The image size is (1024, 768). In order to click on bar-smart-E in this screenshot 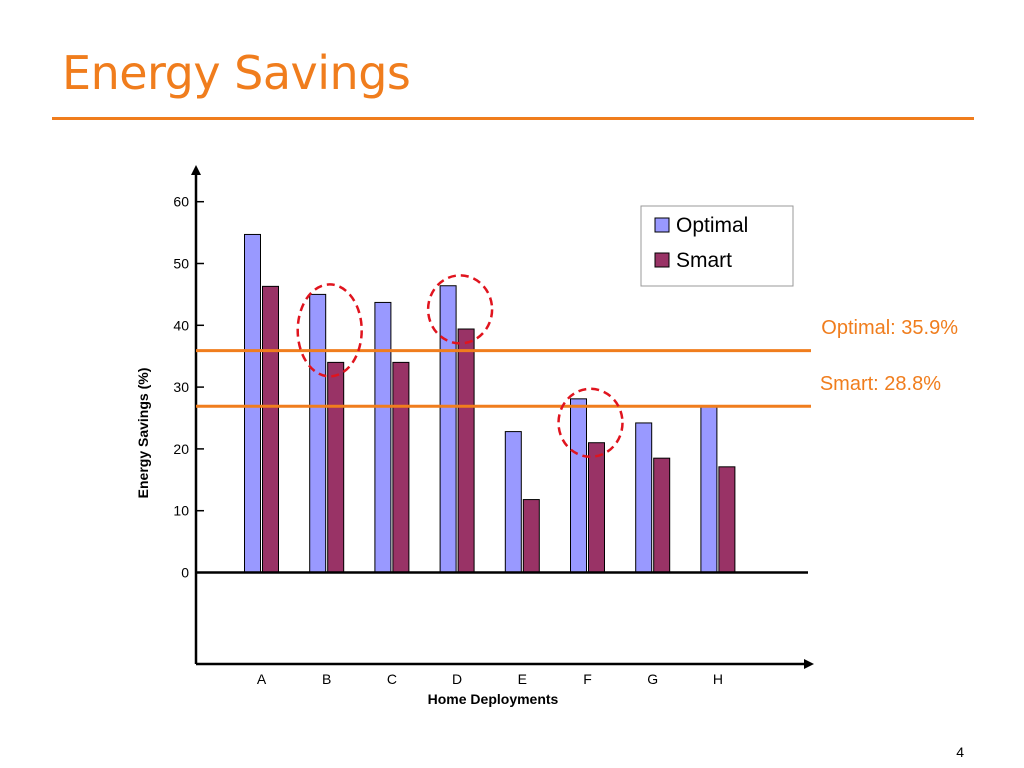, I will do `click(531, 536)`.